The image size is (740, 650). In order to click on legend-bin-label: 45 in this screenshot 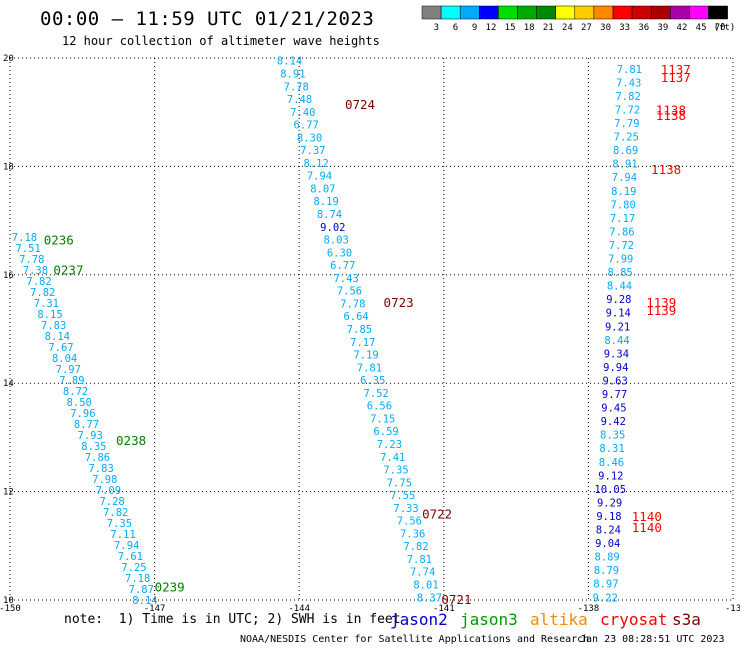, I will do `click(701, 28)`.